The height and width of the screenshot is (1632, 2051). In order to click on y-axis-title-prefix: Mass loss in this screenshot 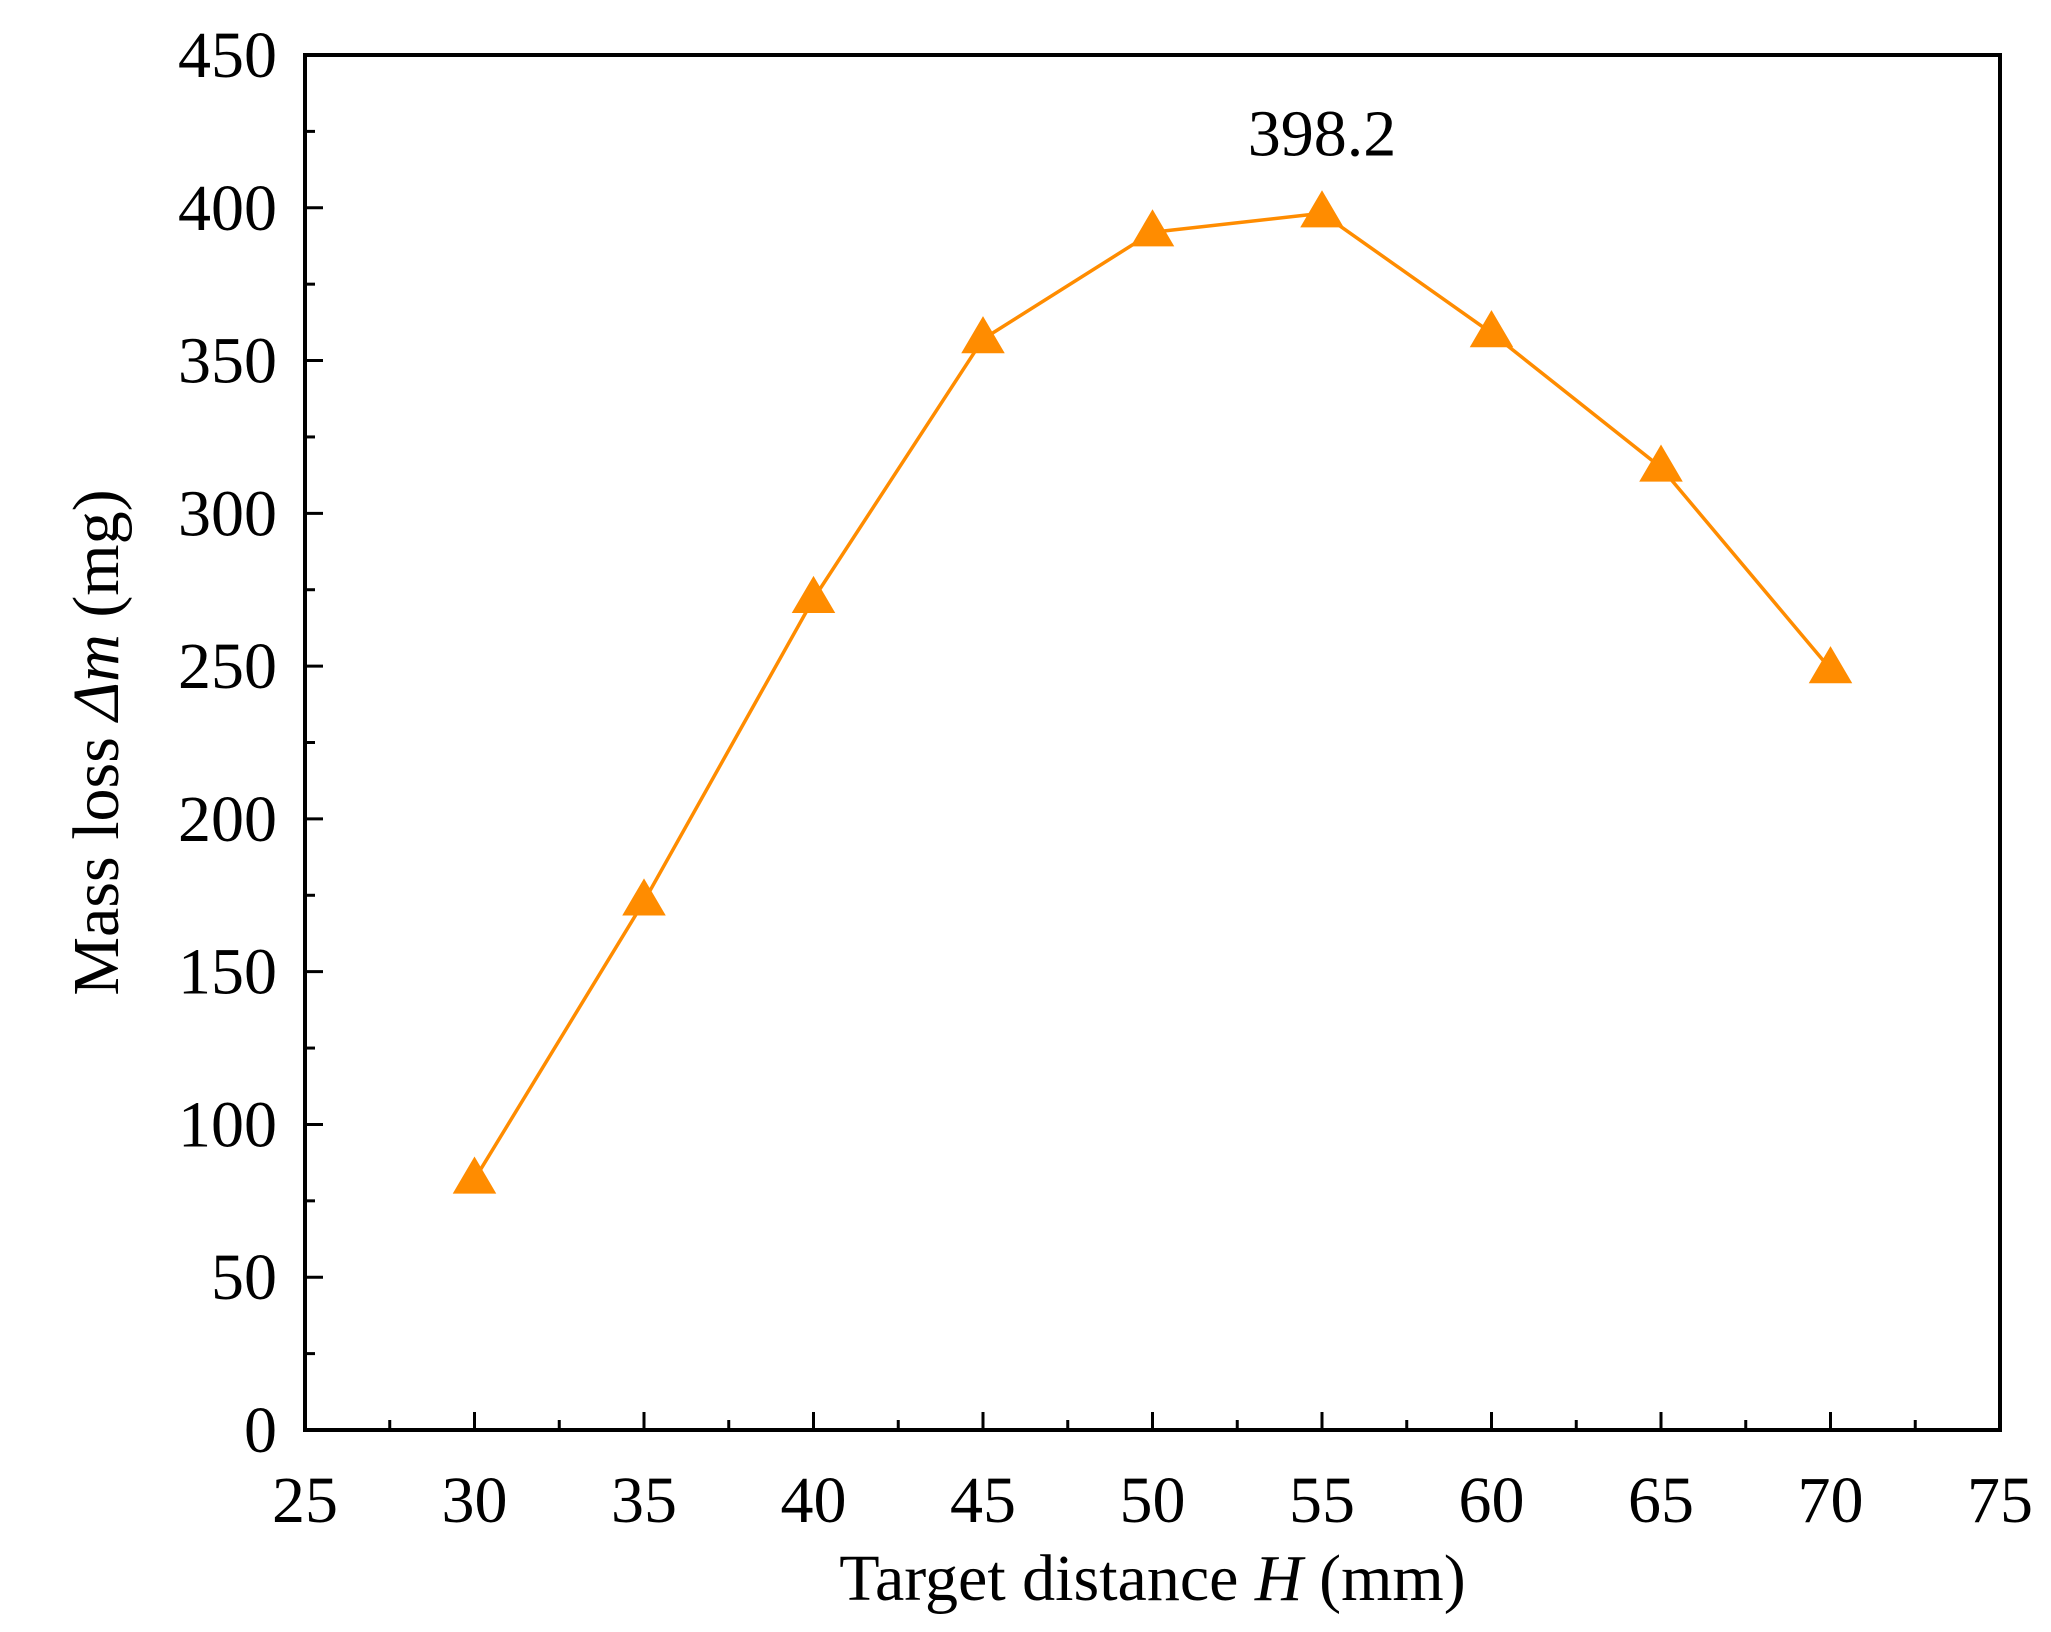, I will do `click(96, 858)`.